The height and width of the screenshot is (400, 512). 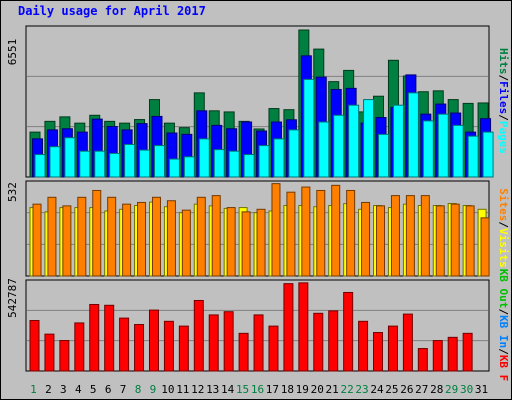 What do you see at coordinates (63, 389) in the screenshot?
I see `x-tick-label-3: 3` at bounding box center [63, 389].